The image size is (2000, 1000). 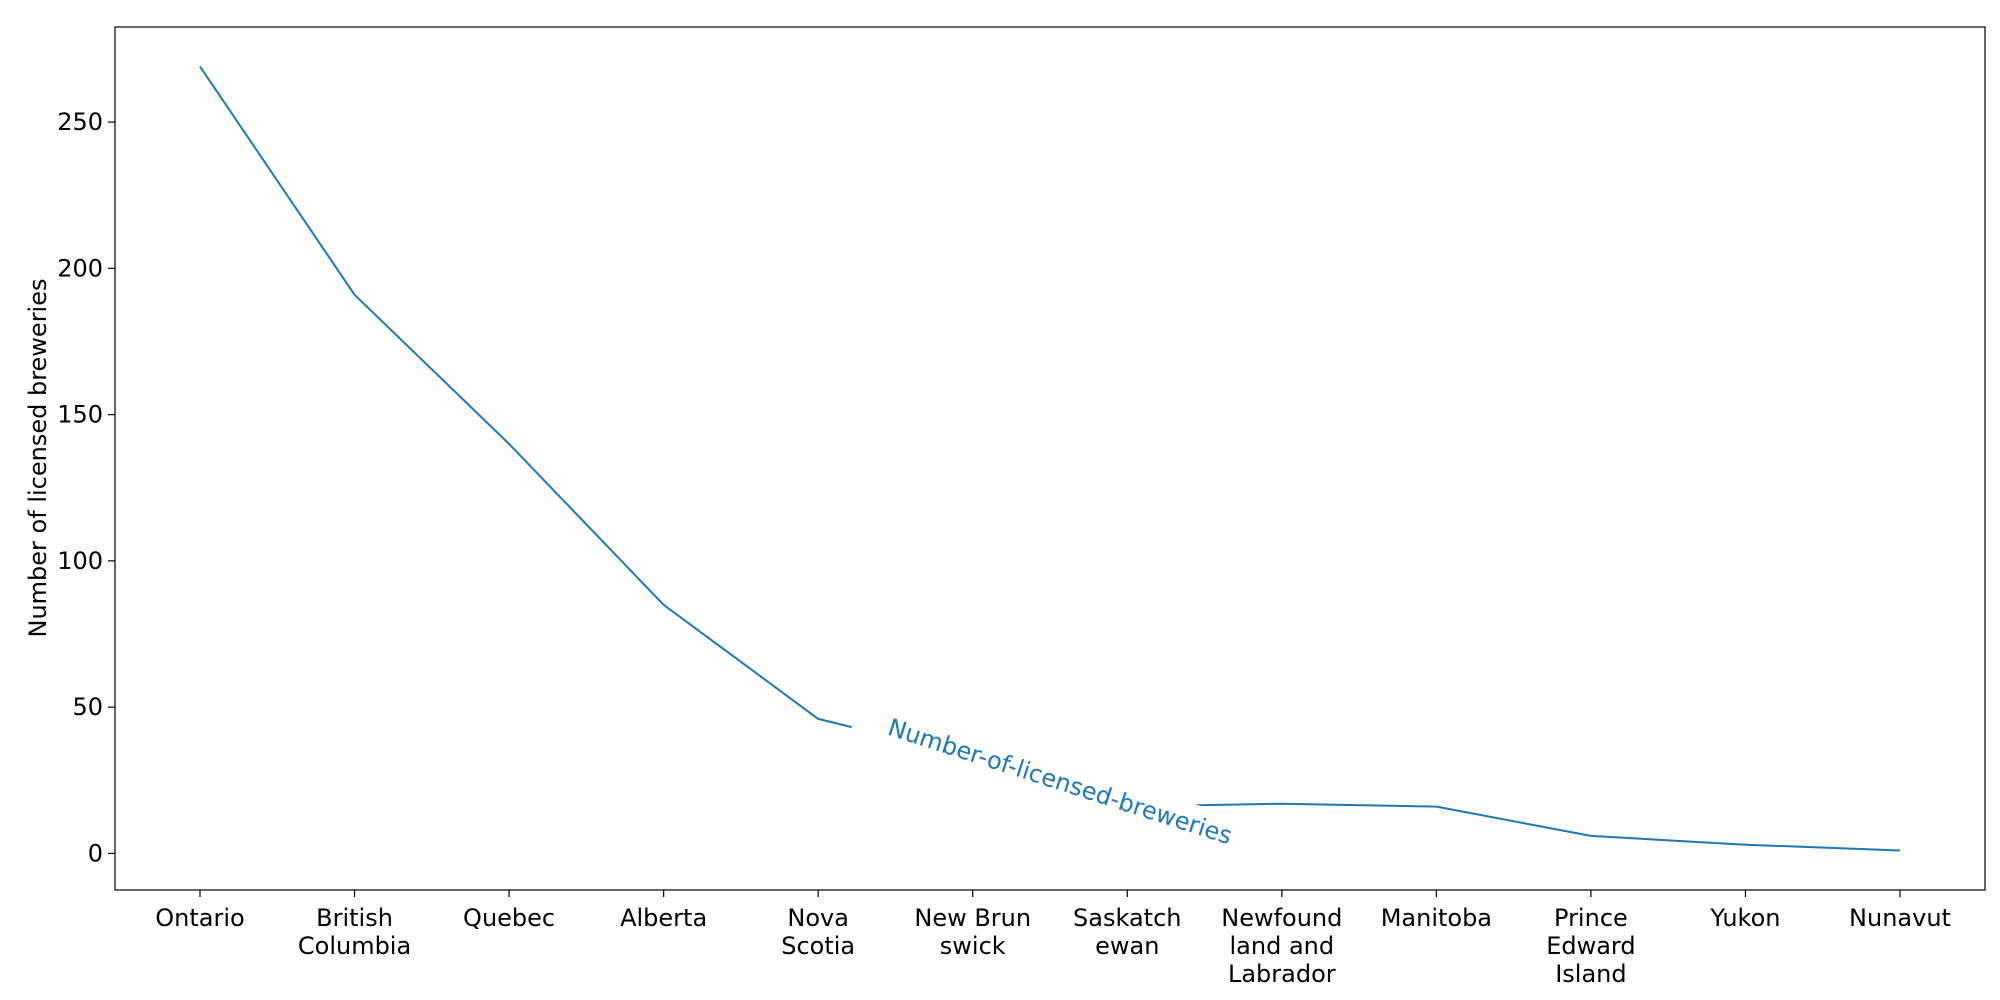 What do you see at coordinates (1060, 781) in the screenshot?
I see `series-label-background` at bounding box center [1060, 781].